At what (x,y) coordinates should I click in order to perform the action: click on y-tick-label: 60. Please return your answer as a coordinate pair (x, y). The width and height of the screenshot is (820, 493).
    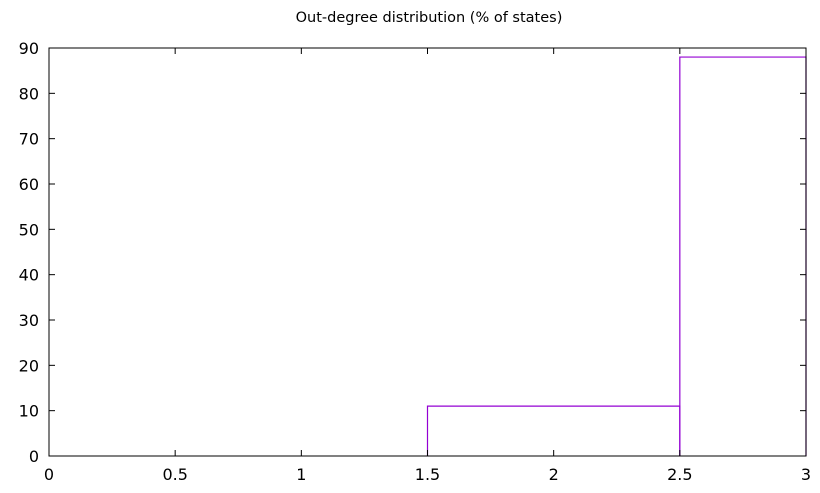
    Looking at the image, I should click on (29, 184).